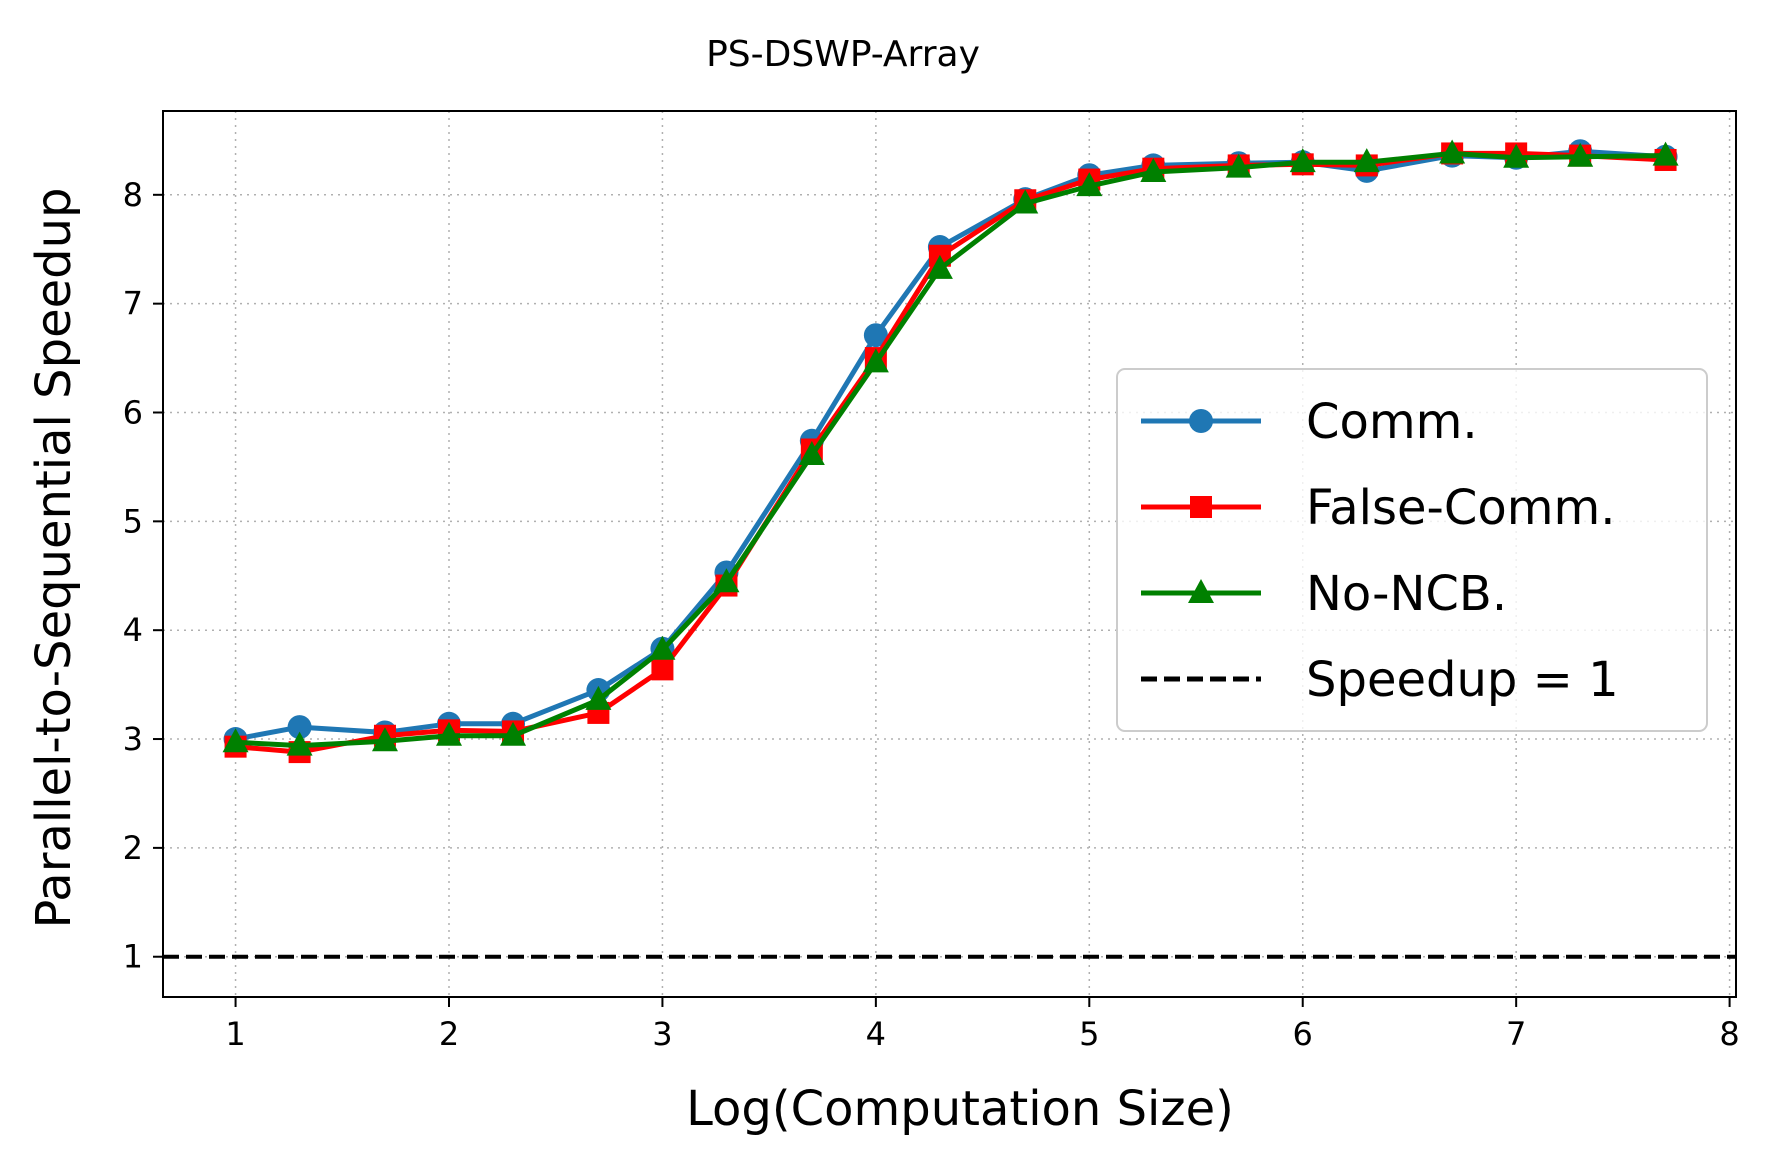 Image resolution: width=1769 pixels, height=1167 pixels. I want to click on y-axis-label: Parallel-to-Sequential Speedup, so click(54, 558).